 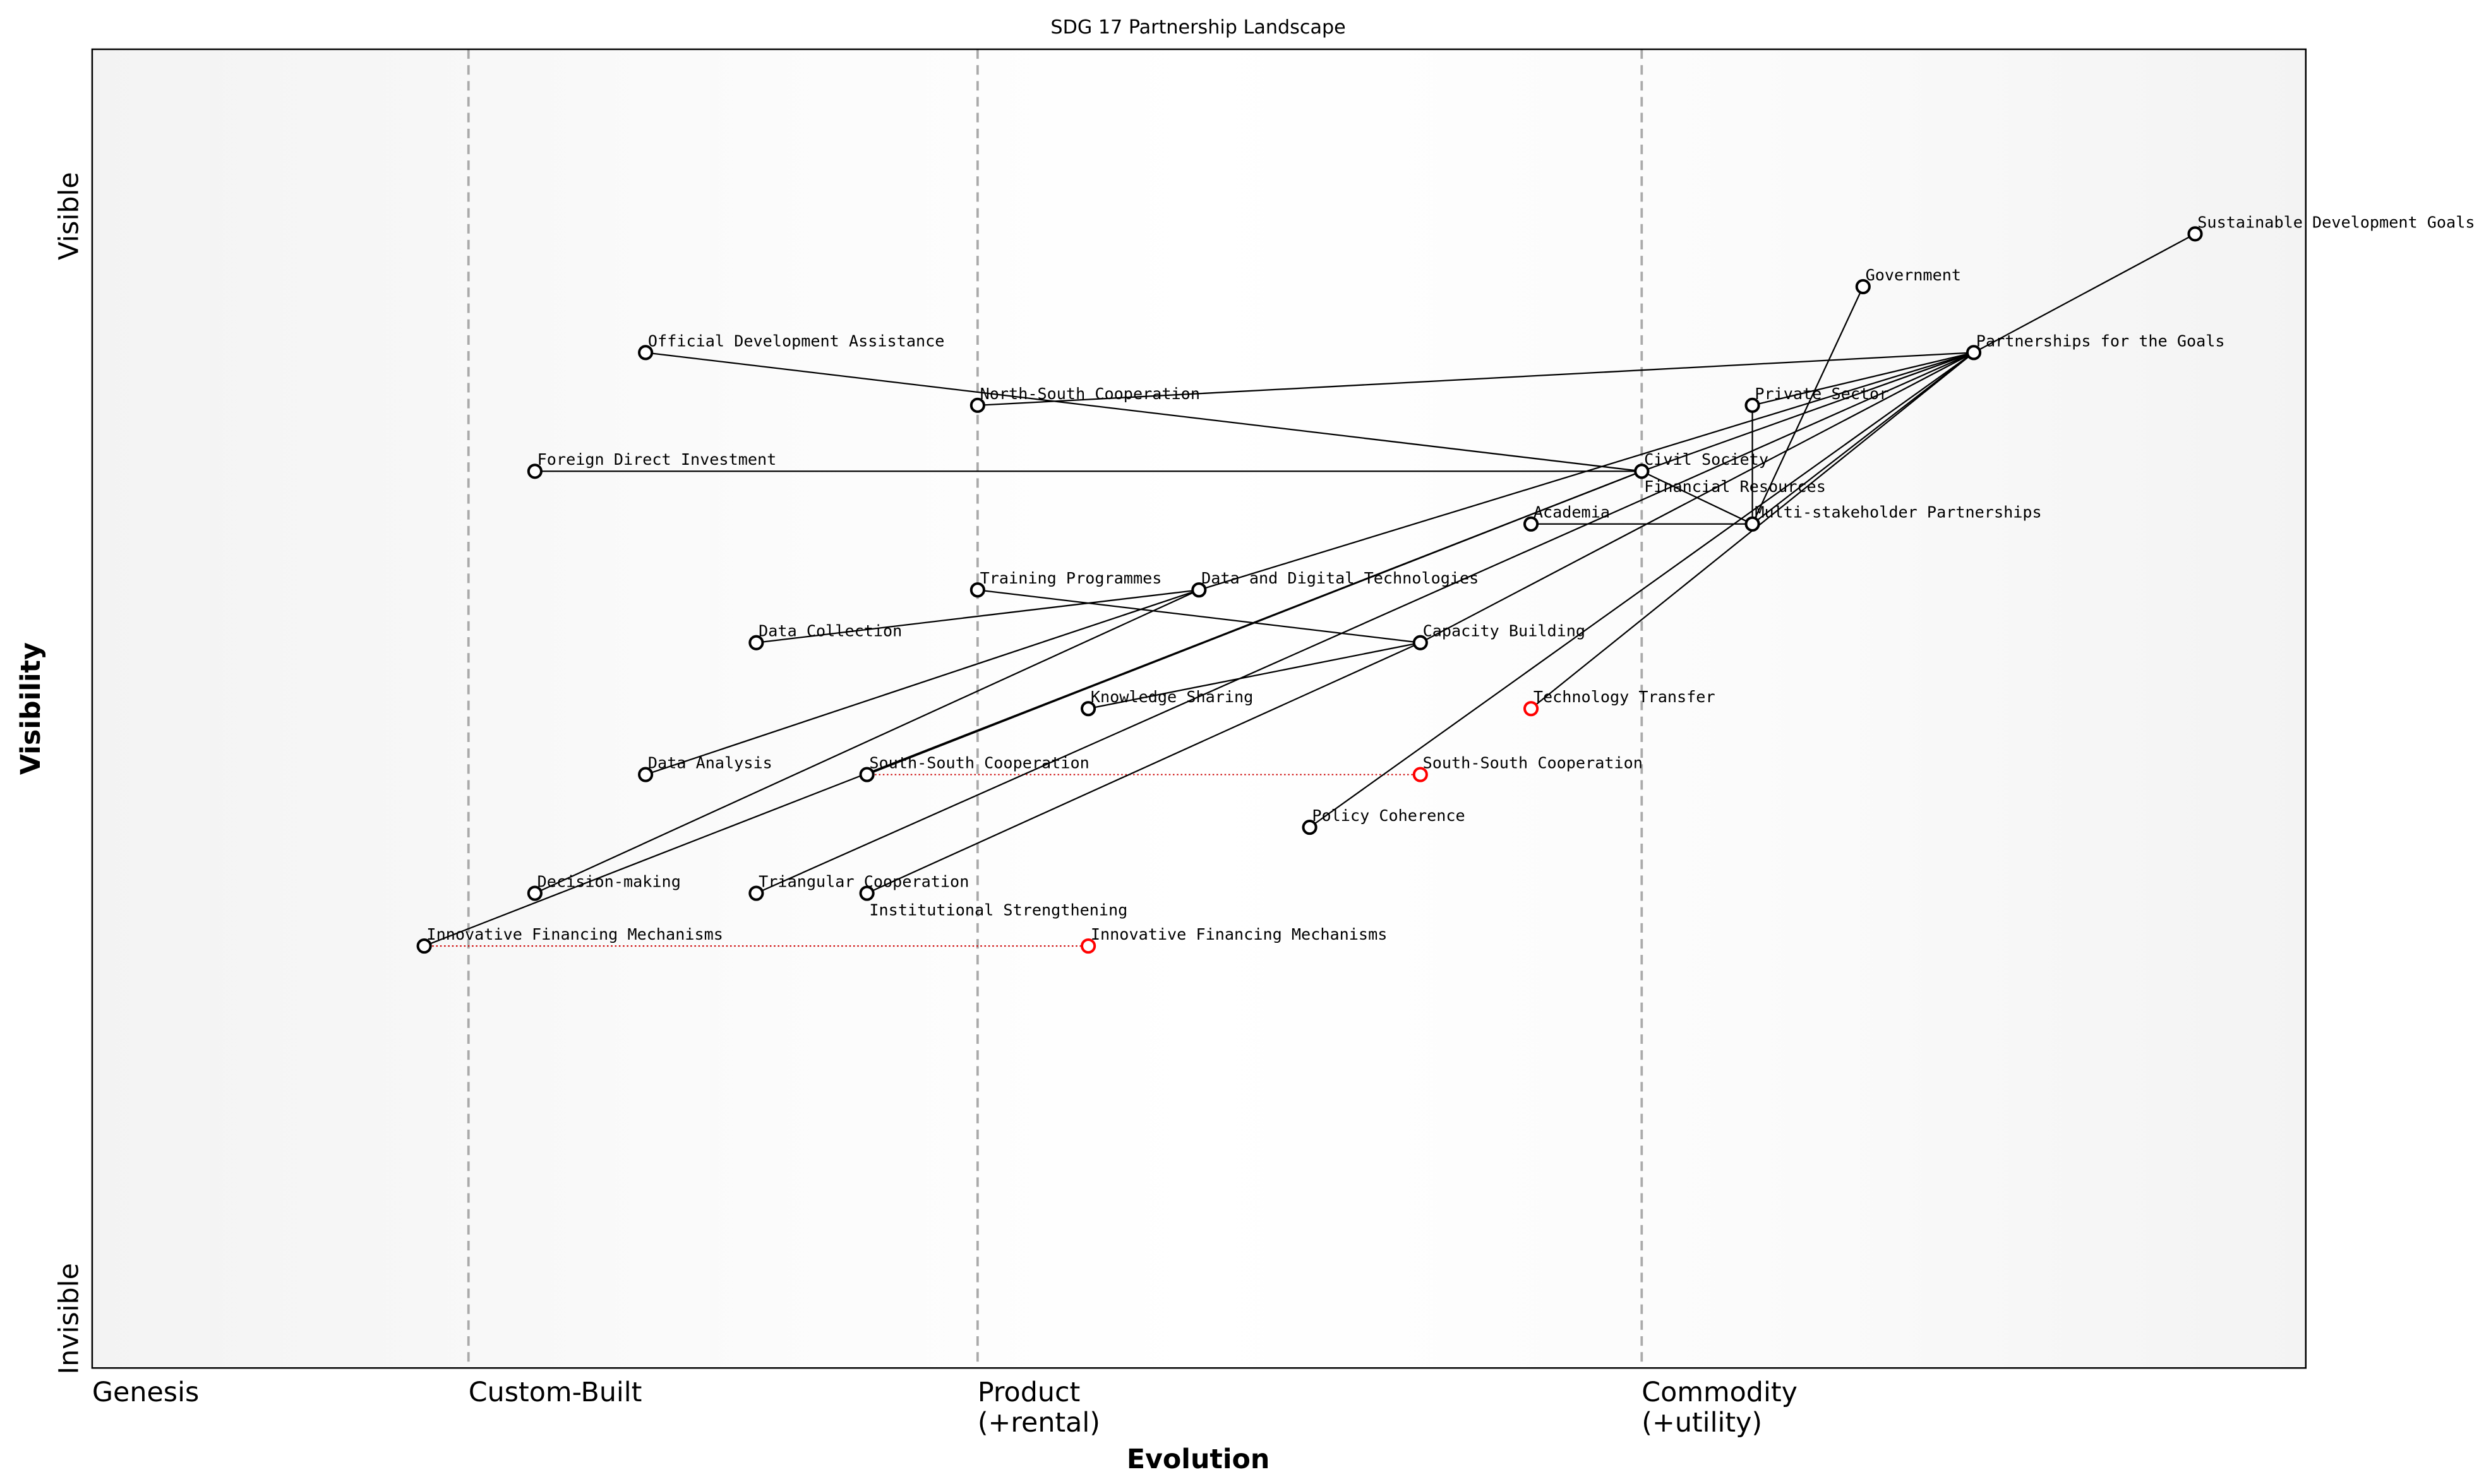 I want to click on component-government: Government, so click(x=1908, y=280).